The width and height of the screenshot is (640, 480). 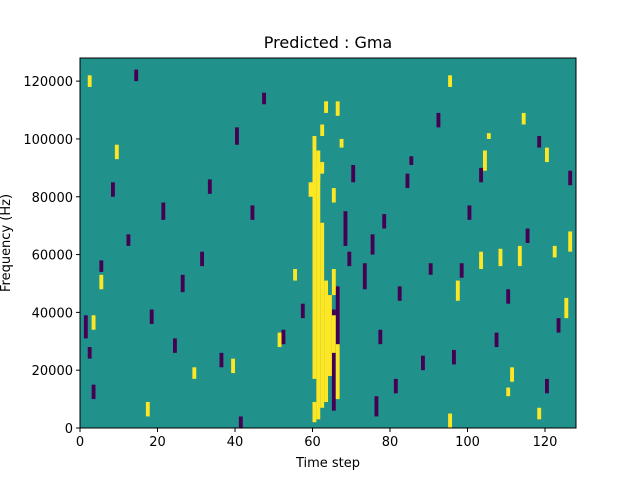 I want to click on y-tick-label: 40000, so click(x=52, y=313).